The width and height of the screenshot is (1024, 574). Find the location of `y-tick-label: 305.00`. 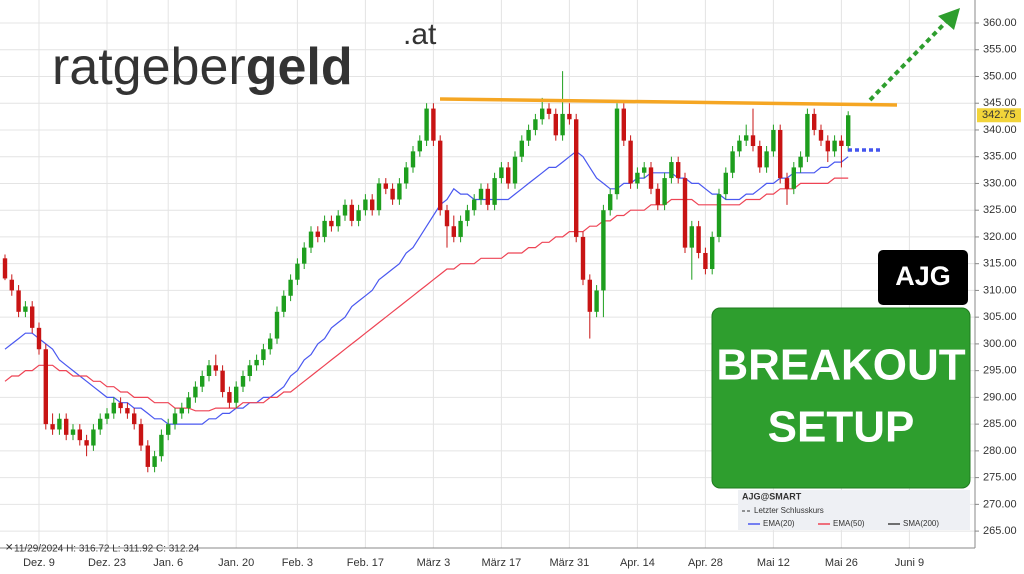

y-tick-label: 305.00 is located at coordinates (1000, 317).